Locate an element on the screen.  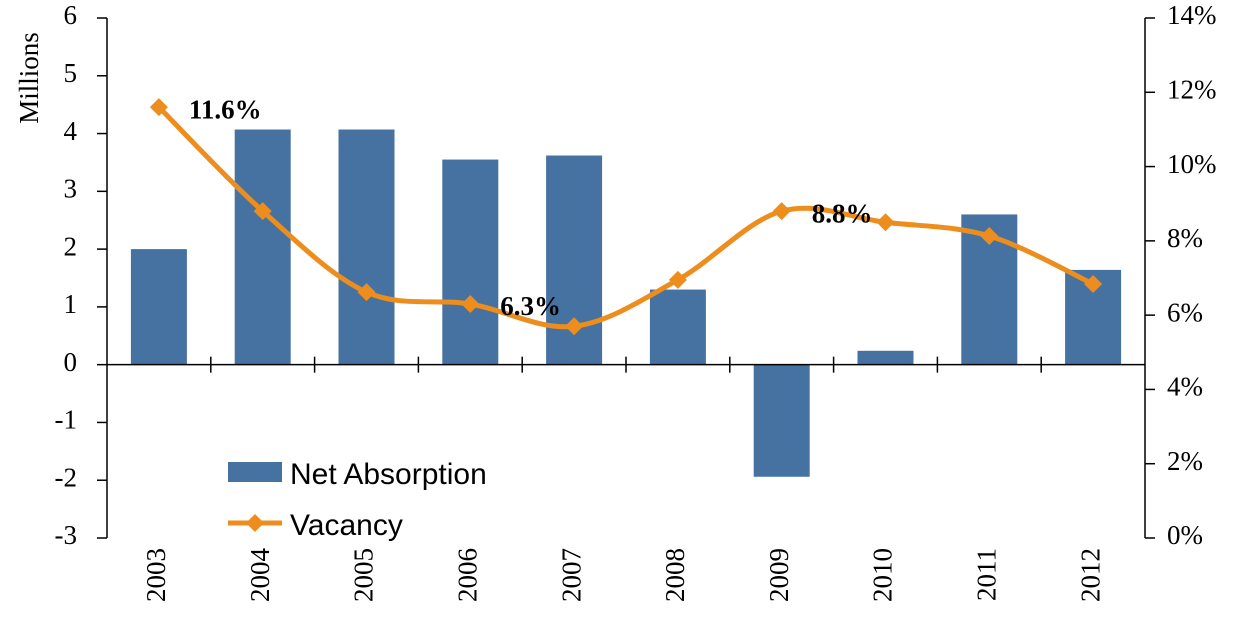
data-label: 8.8% is located at coordinates (842, 213).